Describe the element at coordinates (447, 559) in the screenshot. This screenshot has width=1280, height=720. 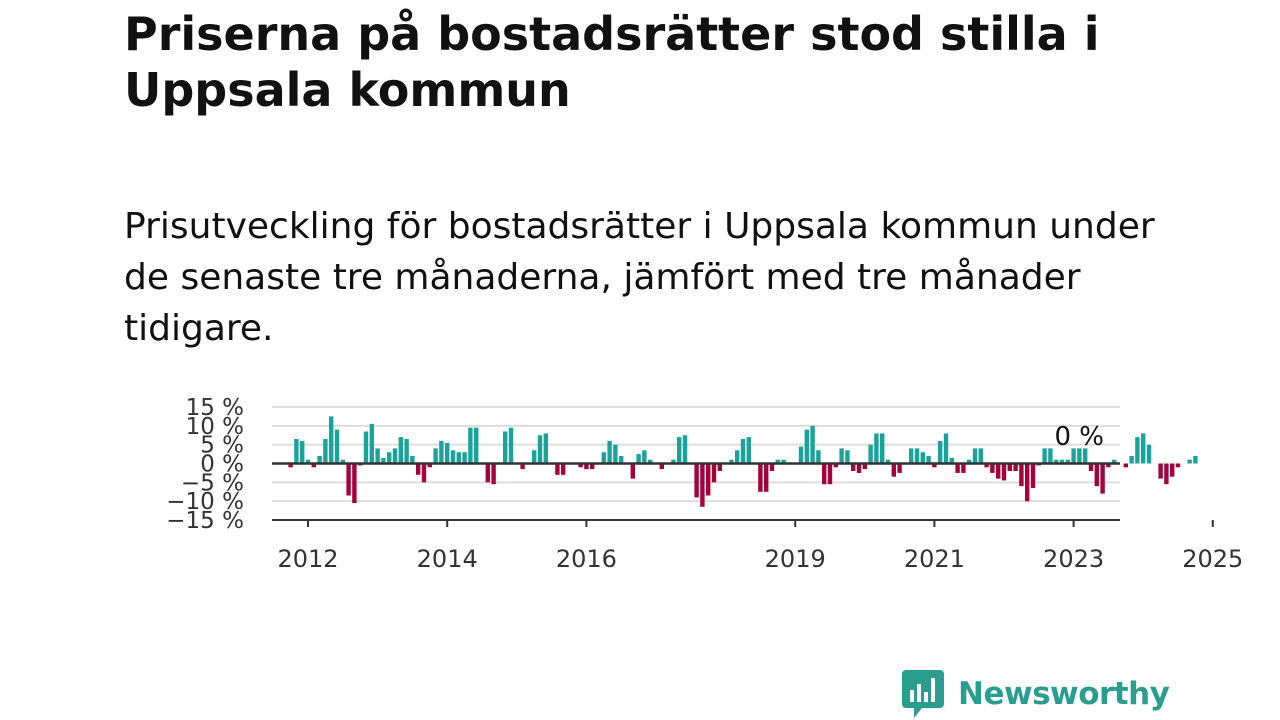
I see `x-tick-label: 2014` at that location.